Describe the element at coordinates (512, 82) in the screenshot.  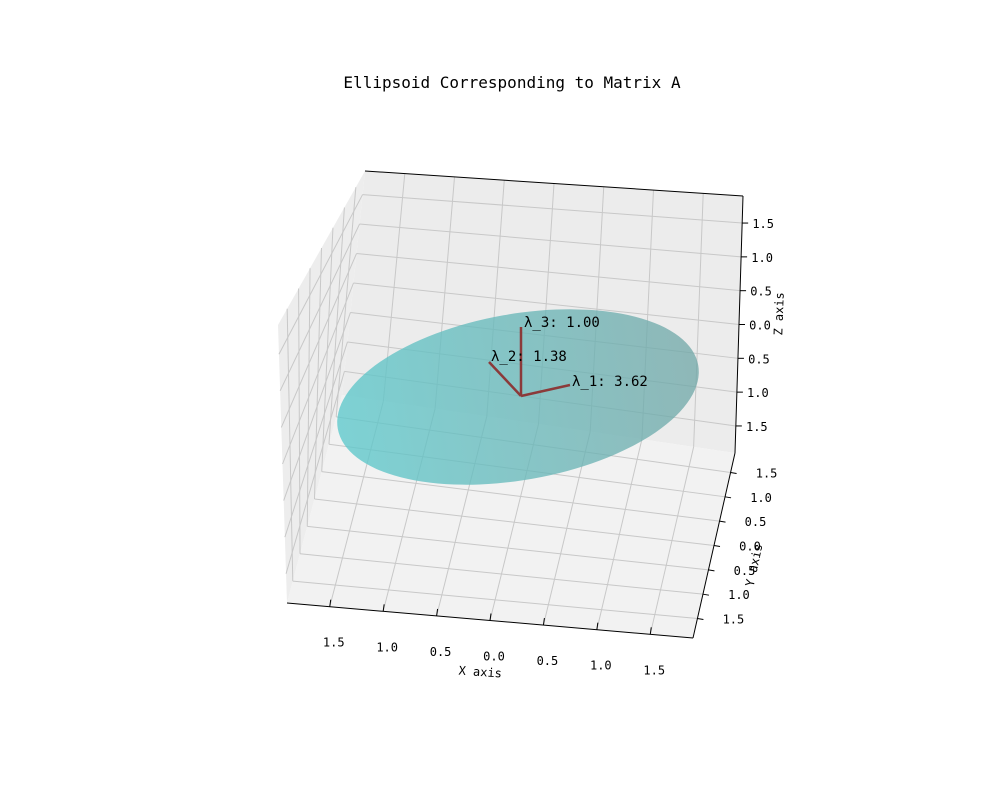
I see `chart-title: Ellipsoid Corresponding to Matrix A` at that location.